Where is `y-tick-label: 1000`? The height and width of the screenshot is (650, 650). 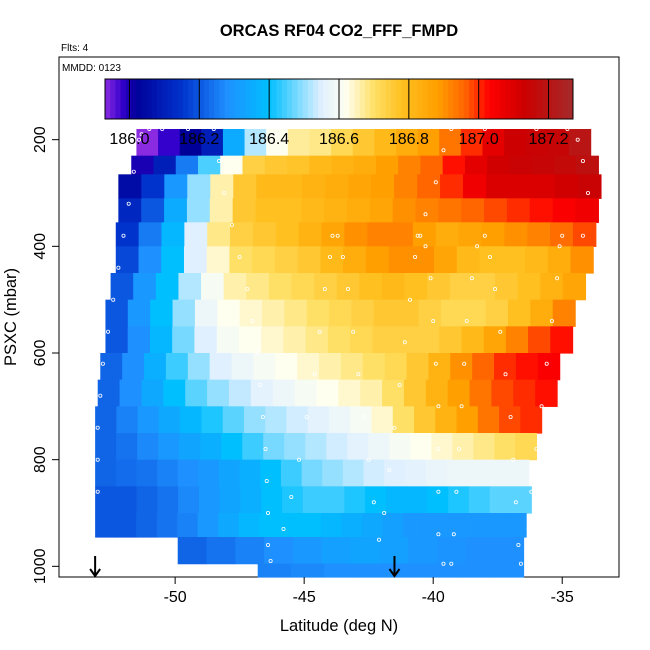
y-tick-label: 1000 is located at coordinates (40, 566).